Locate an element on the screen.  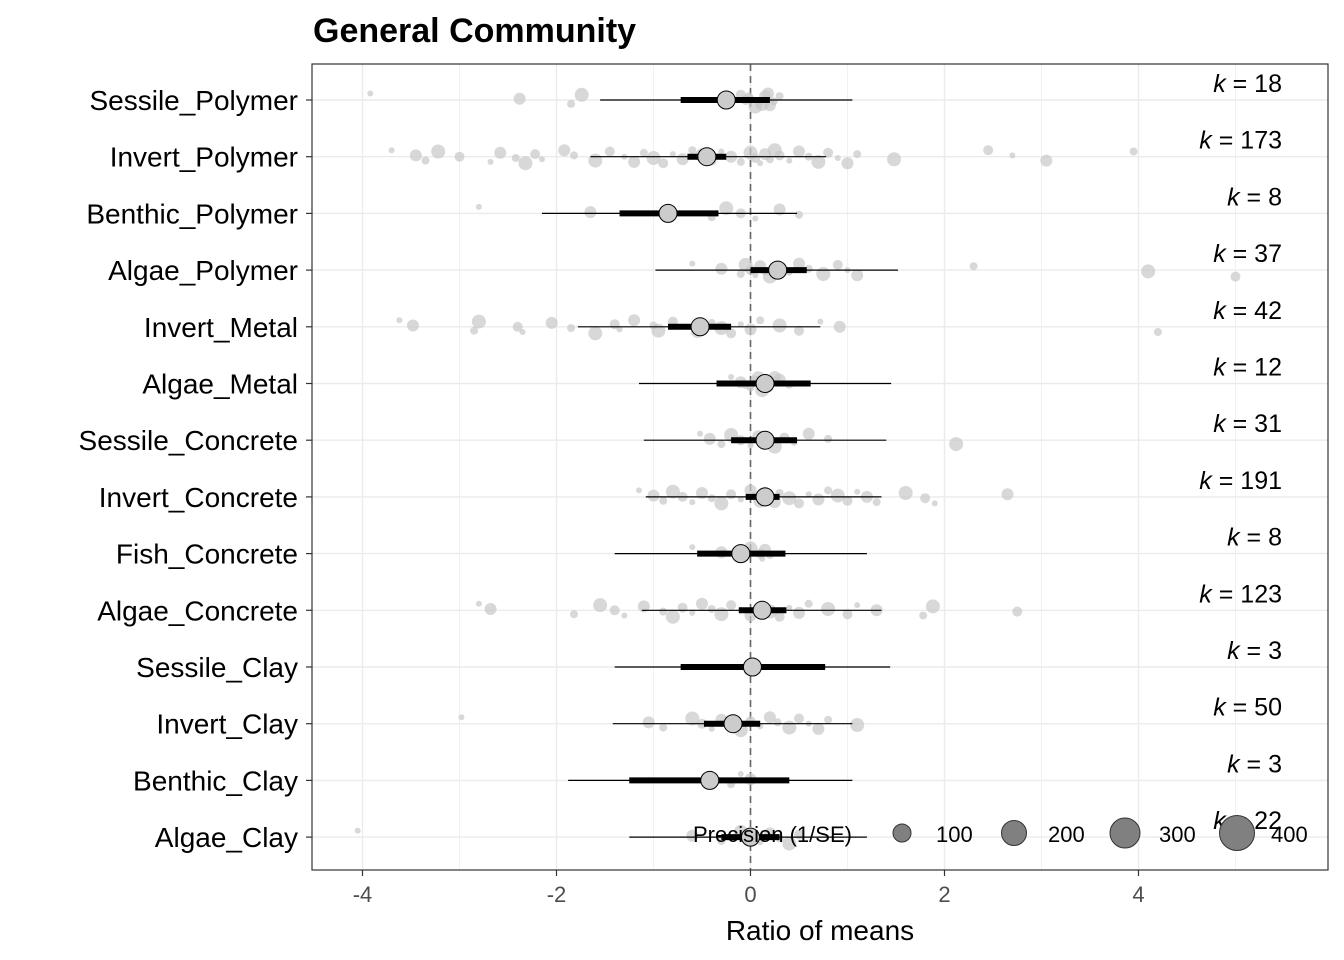
category-label: Sessile_Clay is located at coordinates (217, 667).